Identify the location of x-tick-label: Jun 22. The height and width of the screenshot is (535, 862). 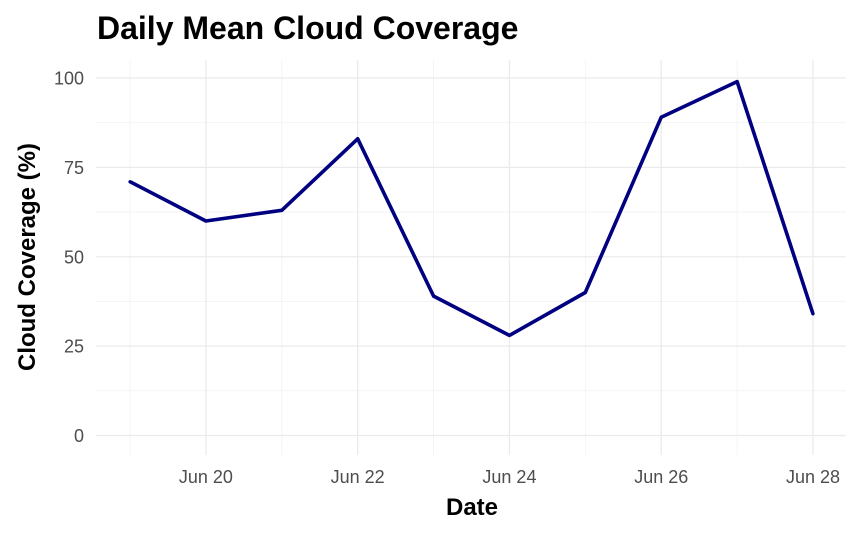
(358, 477).